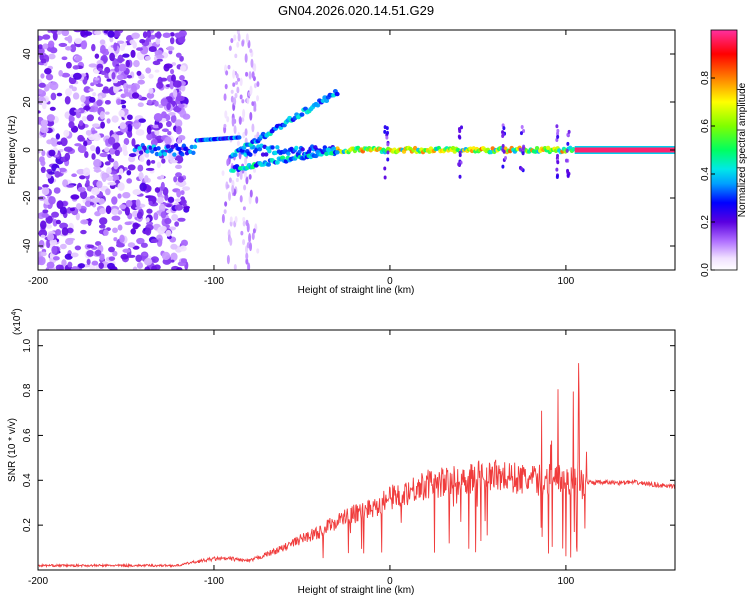  I want to click on colorbar-tick-label: 0.0, so click(705, 270).